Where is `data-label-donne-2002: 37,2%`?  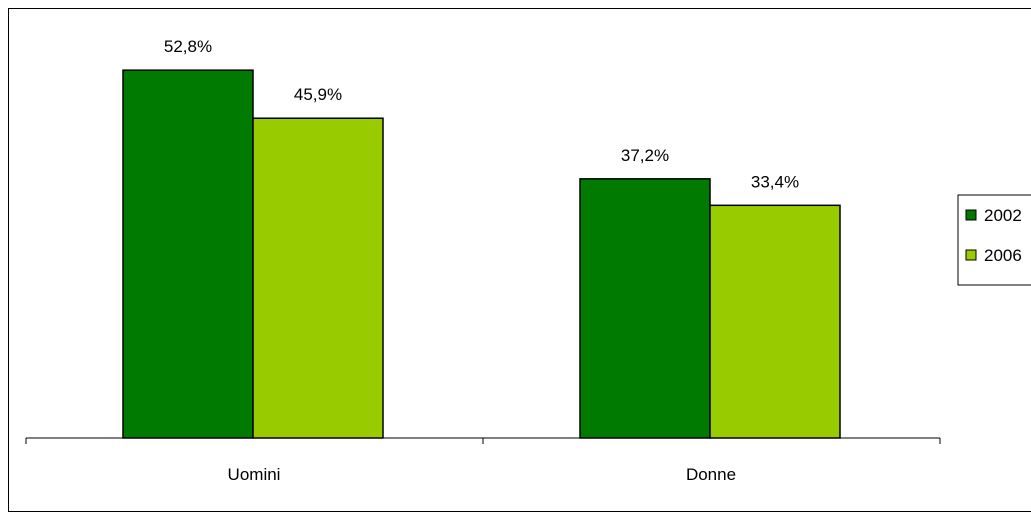 data-label-donne-2002: 37,2% is located at coordinates (645, 155).